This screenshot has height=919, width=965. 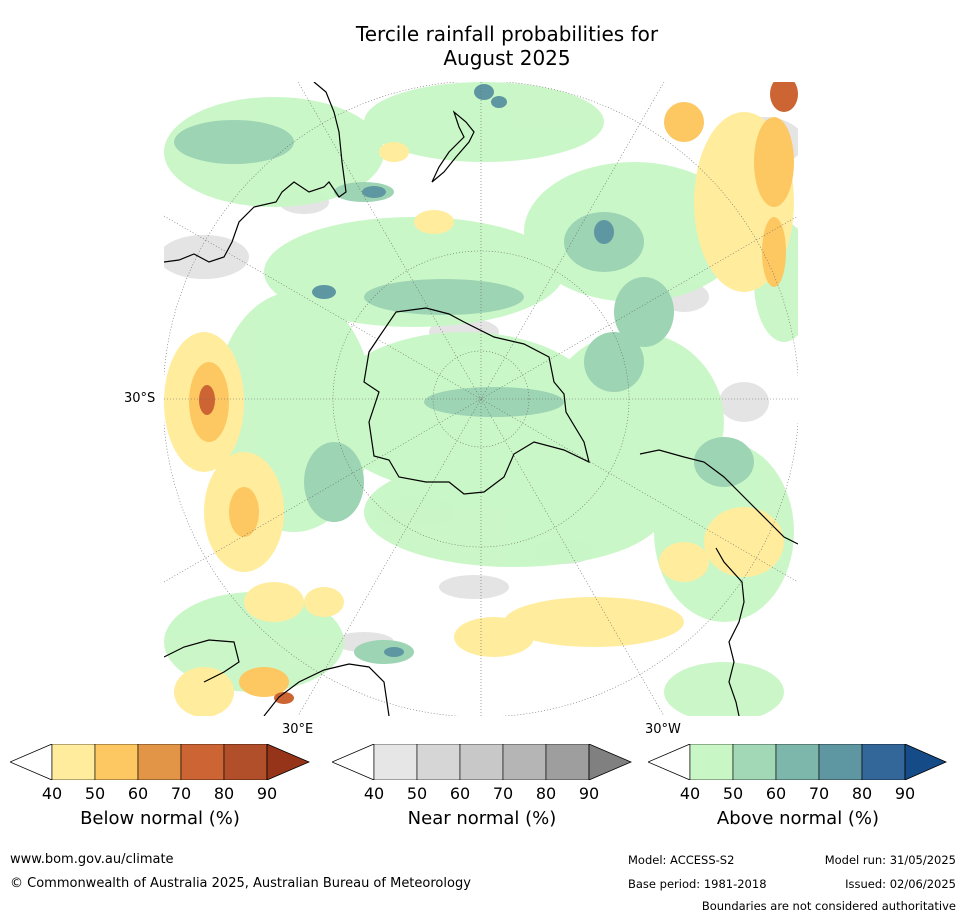 I want to click on below-normal-tick-70: 70, so click(x=181, y=793).